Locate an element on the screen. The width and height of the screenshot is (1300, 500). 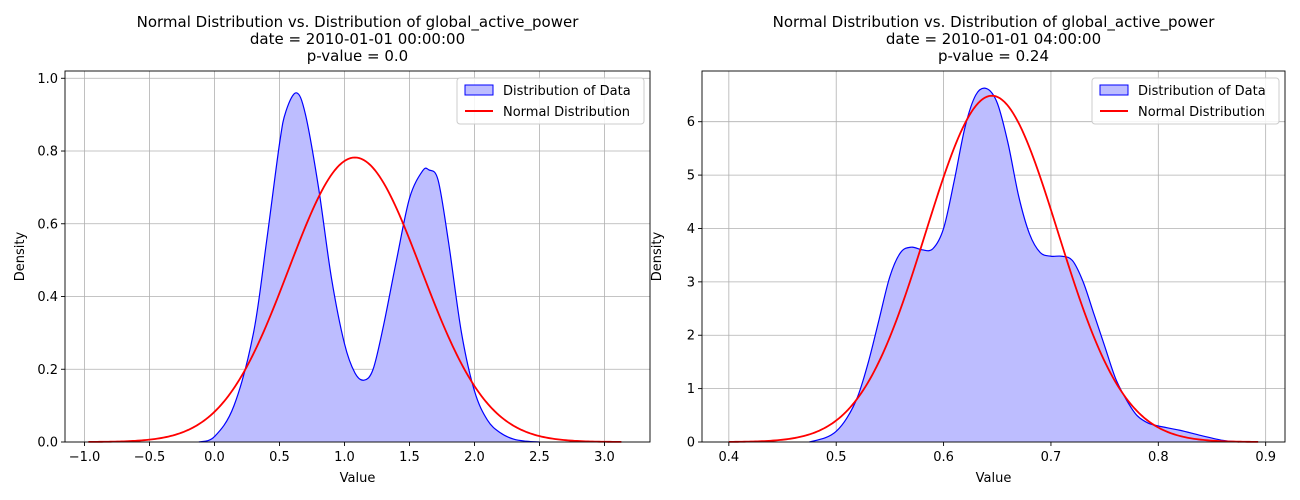
x-tick-label: 1.0 is located at coordinates (344, 457).